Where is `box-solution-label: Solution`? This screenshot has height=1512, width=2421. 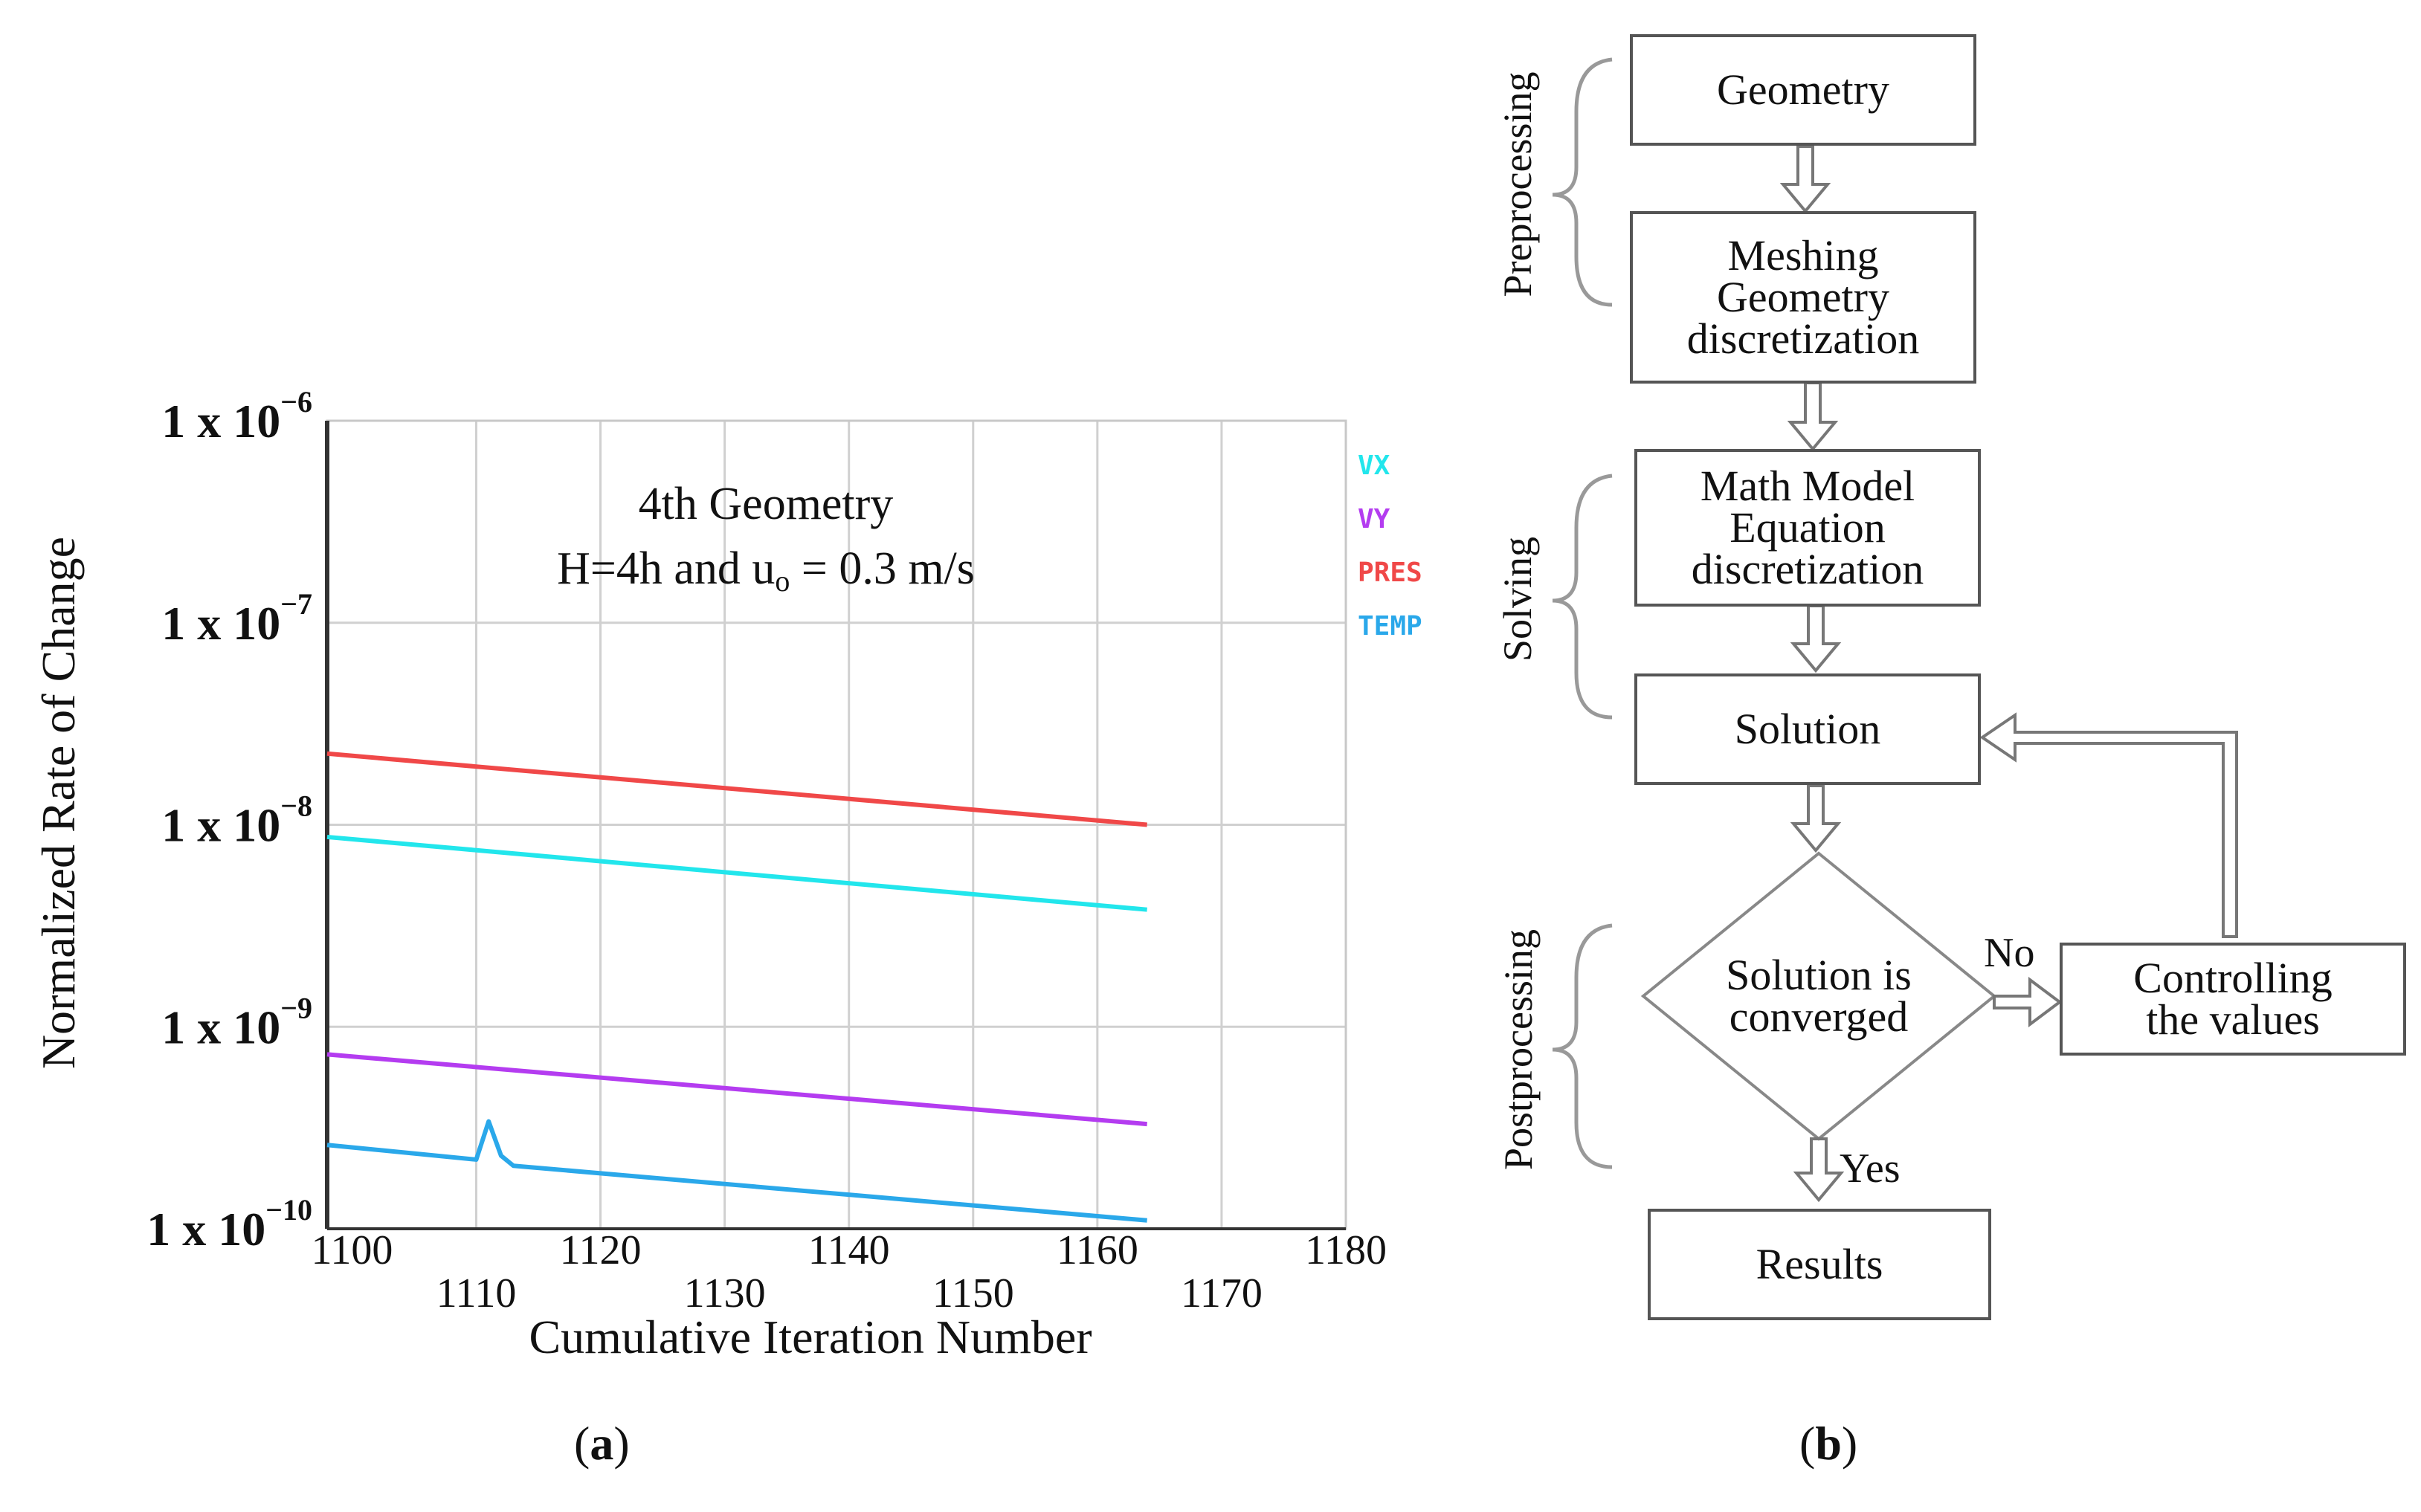
box-solution-label: Solution is located at coordinates (1807, 729).